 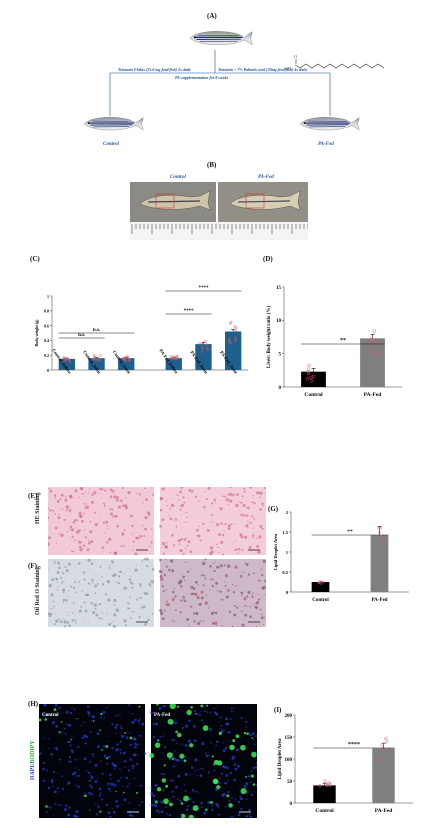 What do you see at coordinates (290, 782) in the screenshot?
I see `y-tick-label: 50` at bounding box center [290, 782].